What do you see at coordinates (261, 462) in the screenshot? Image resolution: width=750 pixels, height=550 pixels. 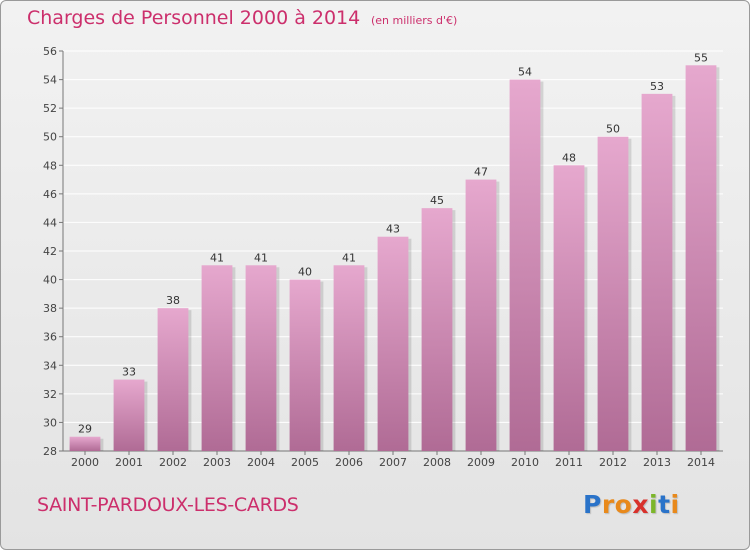 I see `x-tick-label: 2004` at bounding box center [261, 462].